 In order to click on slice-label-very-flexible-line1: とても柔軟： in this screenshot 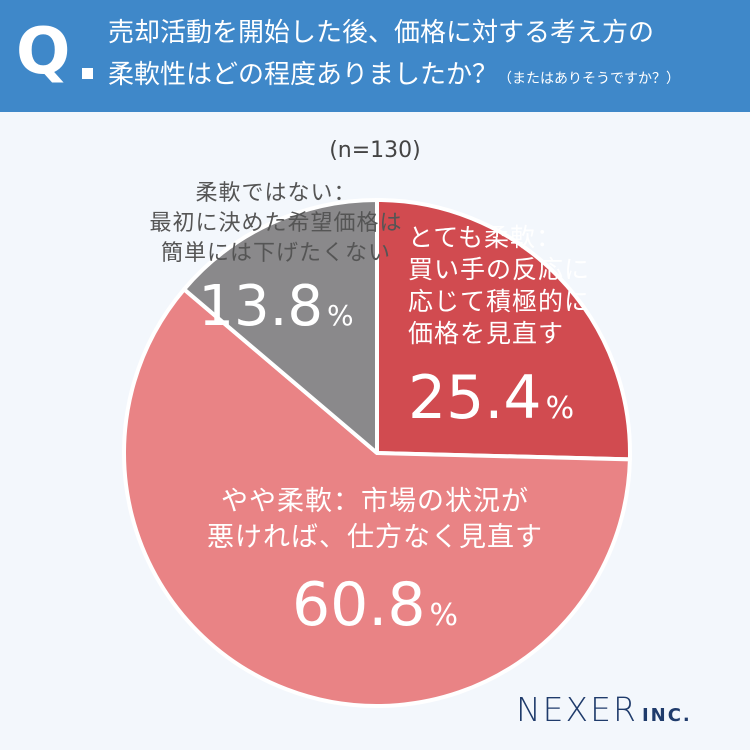, I will do `click(485, 237)`.